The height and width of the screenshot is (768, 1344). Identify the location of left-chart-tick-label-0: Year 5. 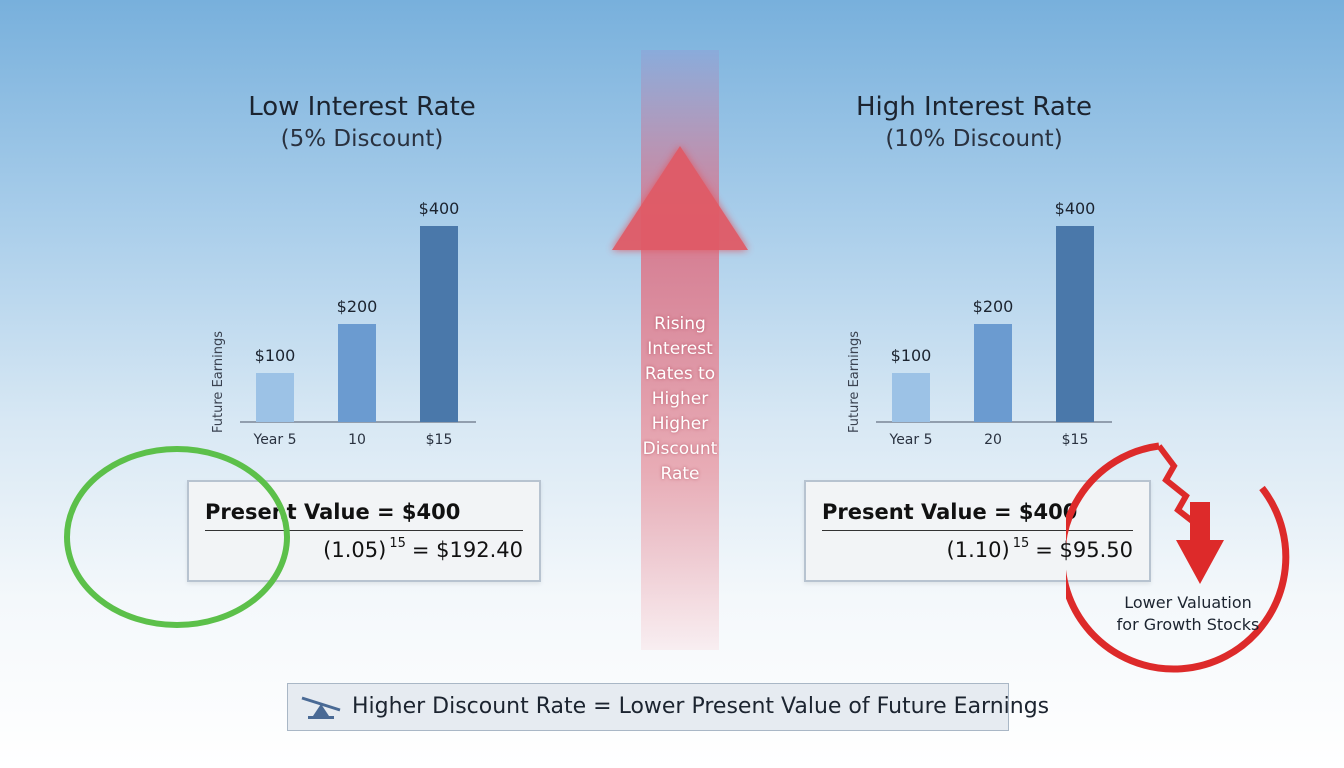
(275, 440).